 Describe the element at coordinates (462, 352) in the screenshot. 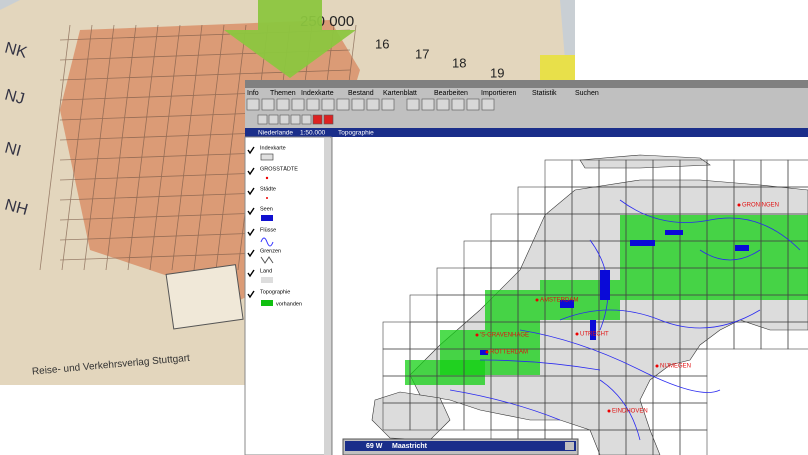

I see `topo-cell` at that location.